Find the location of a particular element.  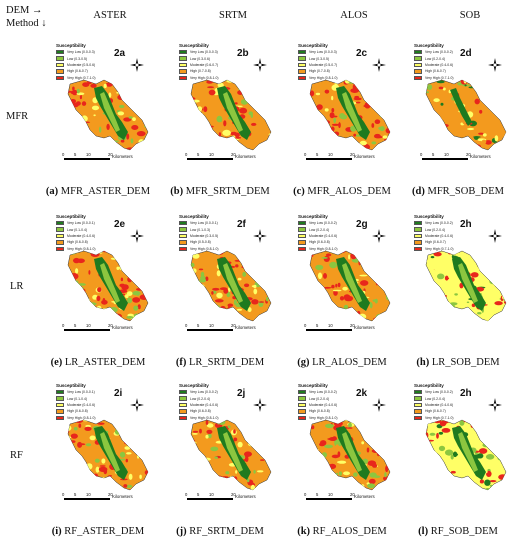

legend-entry: Moderate (0.5-0.7) is located at coordinates (330, 65).